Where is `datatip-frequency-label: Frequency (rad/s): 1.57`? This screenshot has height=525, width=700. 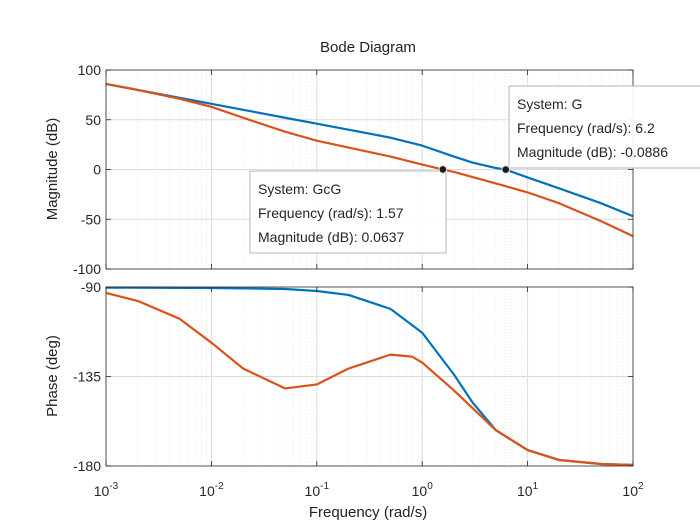 datatip-frequency-label: Frequency (rad/s): 1.57 is located at coordinates (331, 213).